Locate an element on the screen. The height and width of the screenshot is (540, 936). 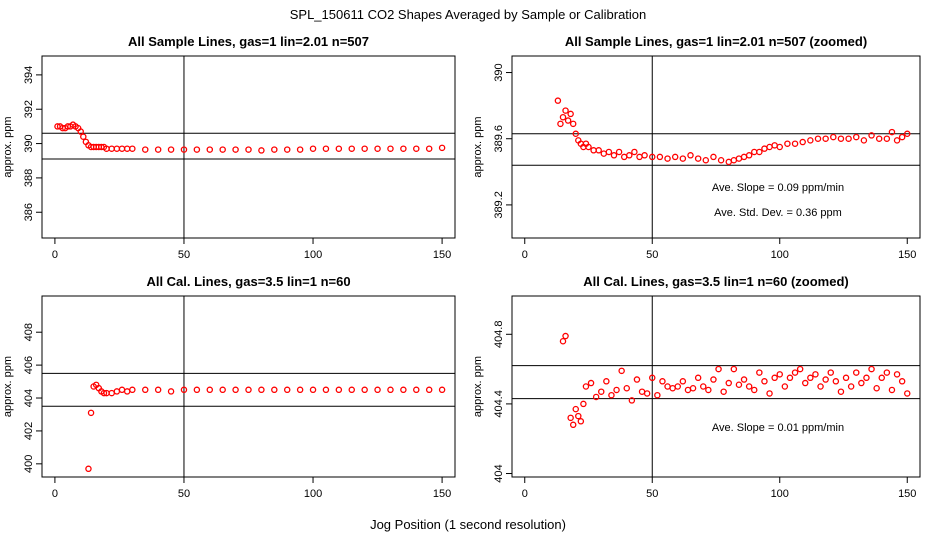
y-tick-label: 406 is located at coordinates (29, 365).